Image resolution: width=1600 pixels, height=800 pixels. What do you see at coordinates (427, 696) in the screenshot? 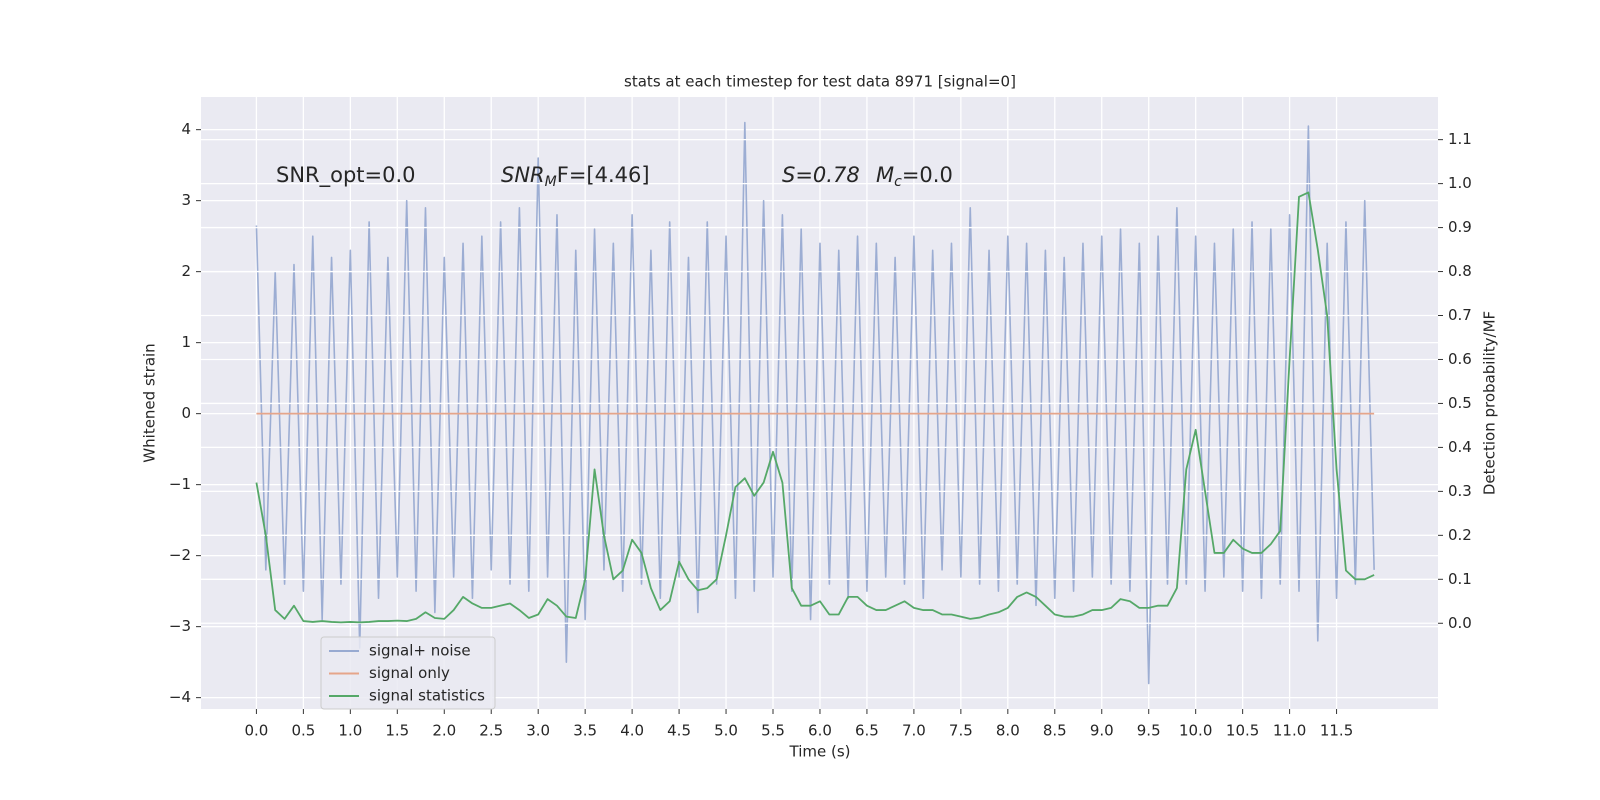
I see `legend-label: signal statistics` at bounding box center [427, 696].